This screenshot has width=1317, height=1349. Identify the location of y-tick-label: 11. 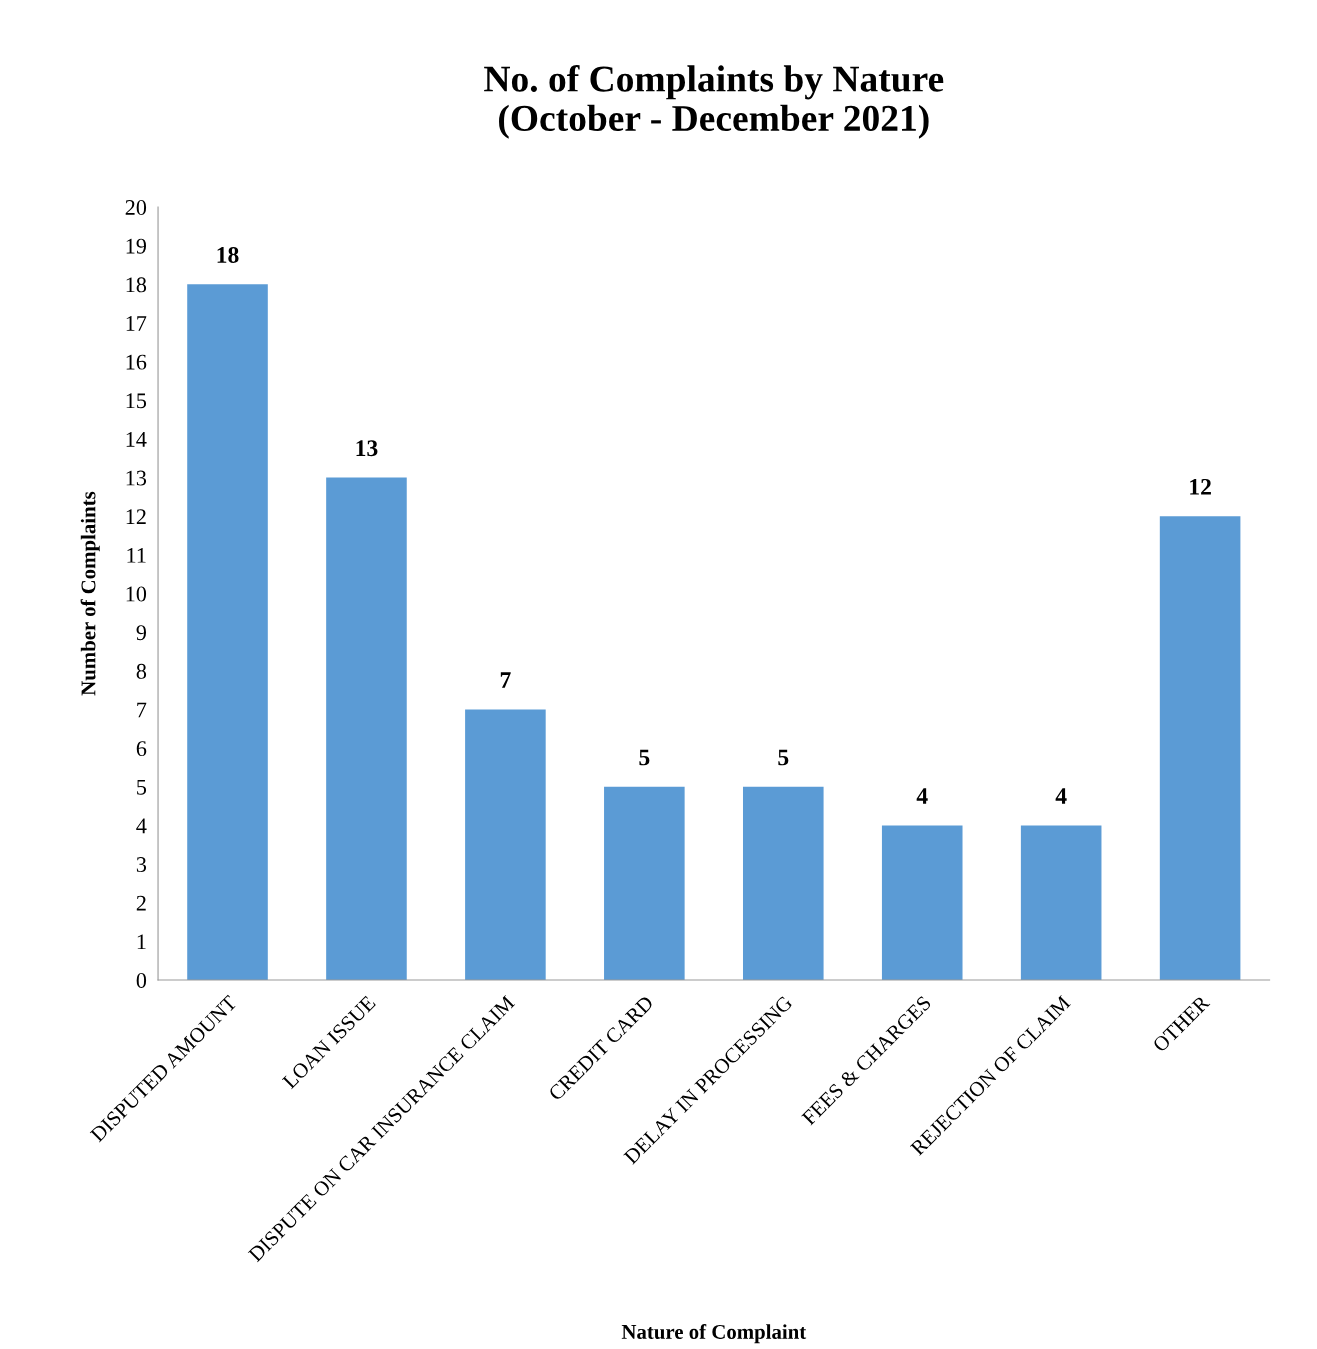
(136, 555).